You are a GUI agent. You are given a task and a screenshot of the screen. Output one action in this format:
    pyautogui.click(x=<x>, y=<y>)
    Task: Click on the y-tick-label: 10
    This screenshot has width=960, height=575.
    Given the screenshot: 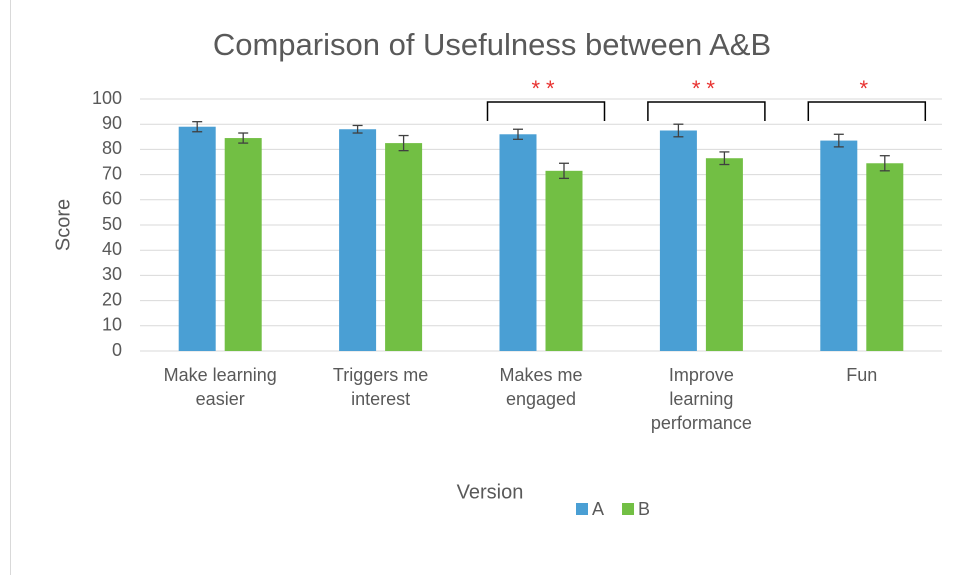 What is the action you would take?
    pyautogui.click(x=112, y=325)
    